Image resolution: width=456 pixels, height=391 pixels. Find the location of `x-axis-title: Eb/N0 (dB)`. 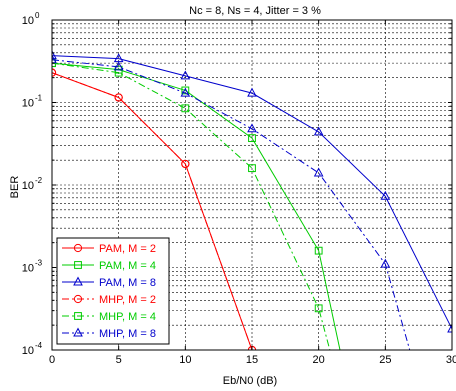

x-axis-title: Eb/N0 (dB) is located at coordinates (250, 381).